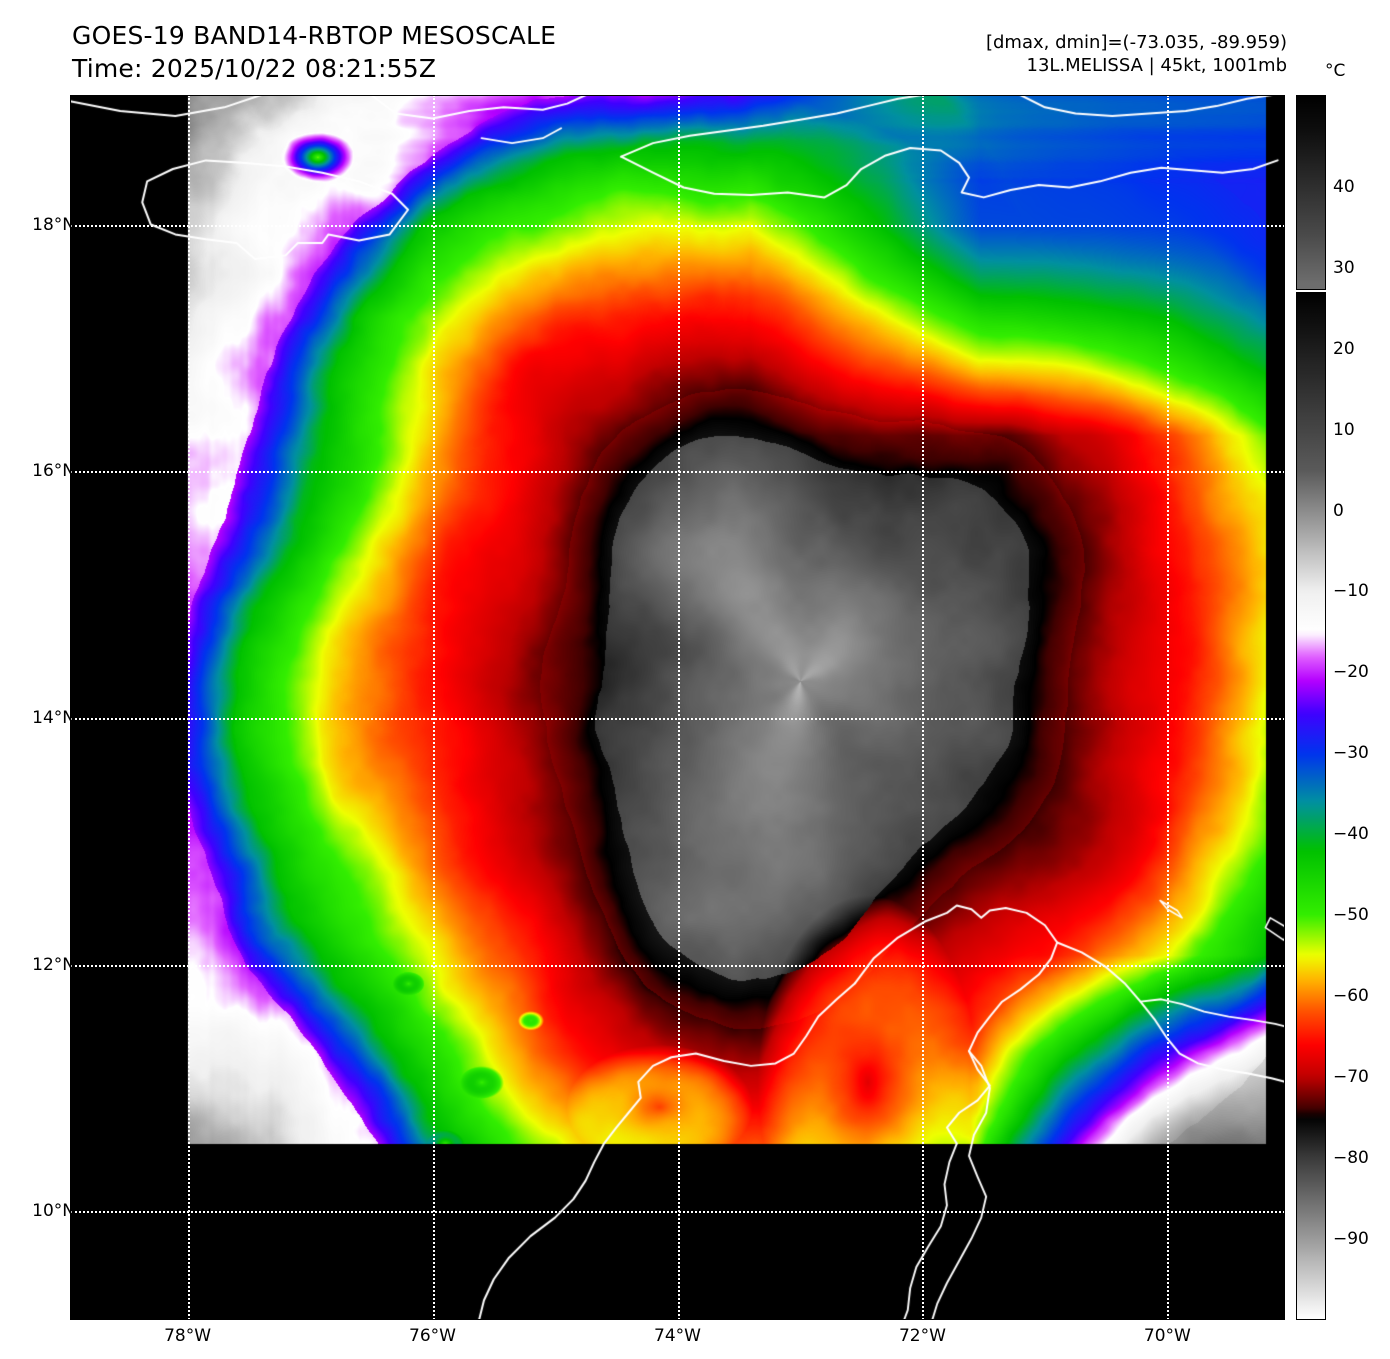 Image resolution: width=1390 pixels, height=1359 pixels. I want to click on colorbar-tick-label: −80, so click(1351, 1158).